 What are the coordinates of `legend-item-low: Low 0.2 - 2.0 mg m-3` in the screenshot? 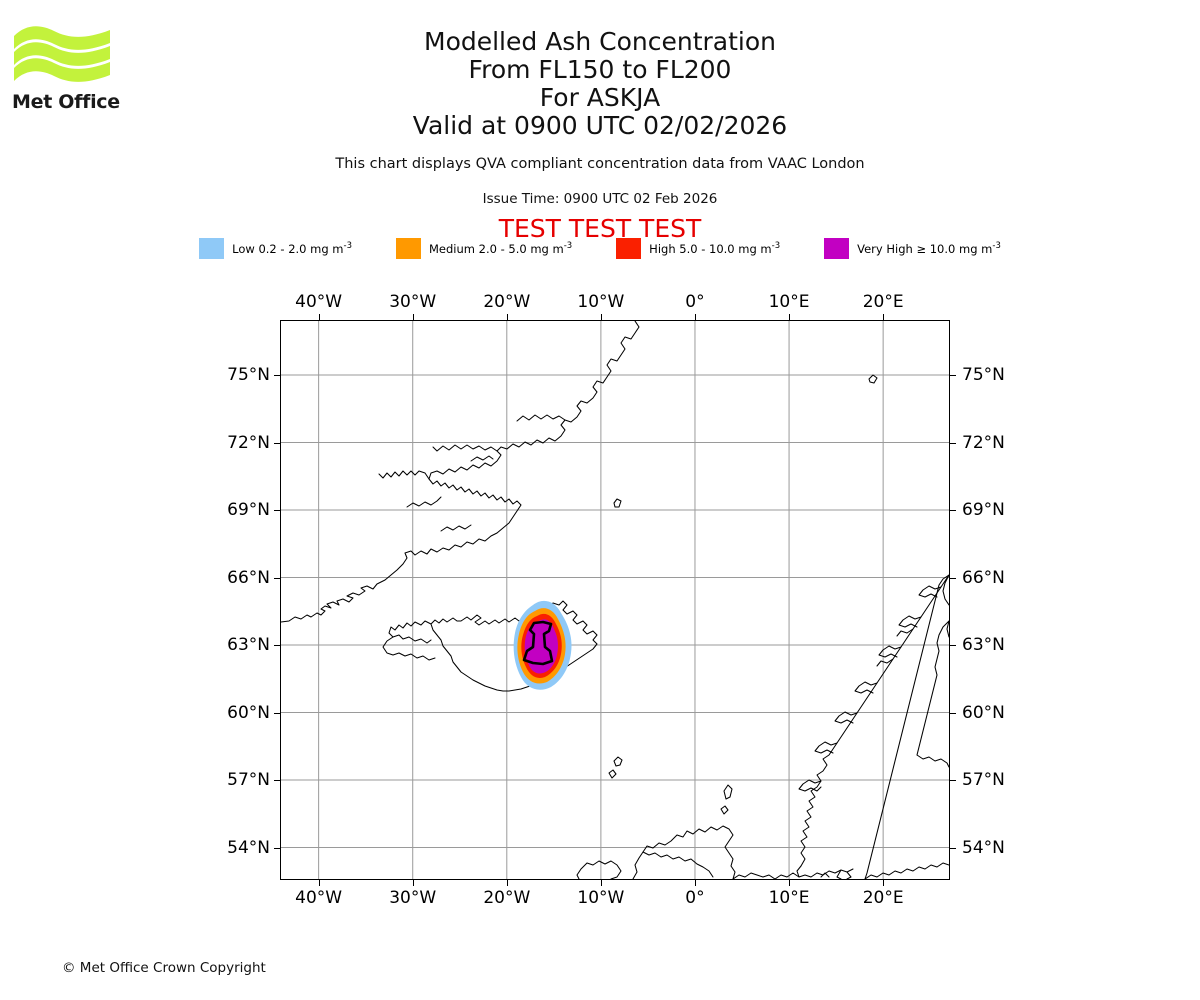 It's located at (275, 248).